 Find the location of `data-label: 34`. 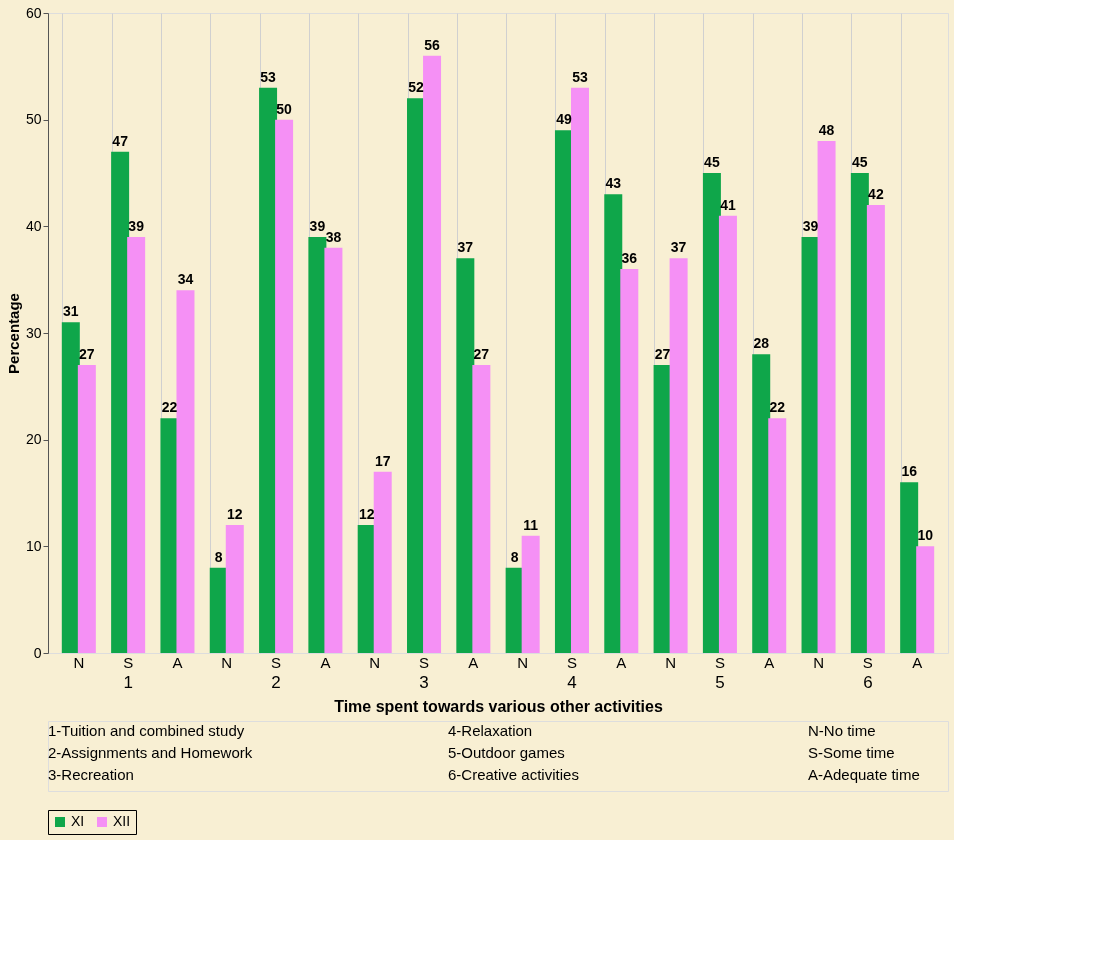

data-label: 34 is located at coordinates (185, 279).